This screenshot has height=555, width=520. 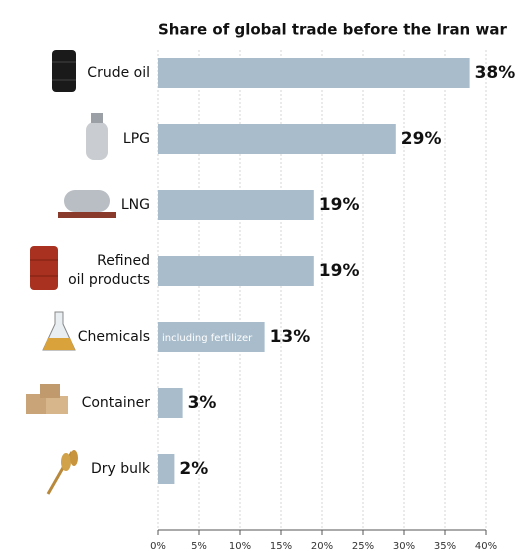 What do you see at coordinates (404, 546) in the screenshot?
I see `x-tick-label: 30%` at bounding box center [404, 546].